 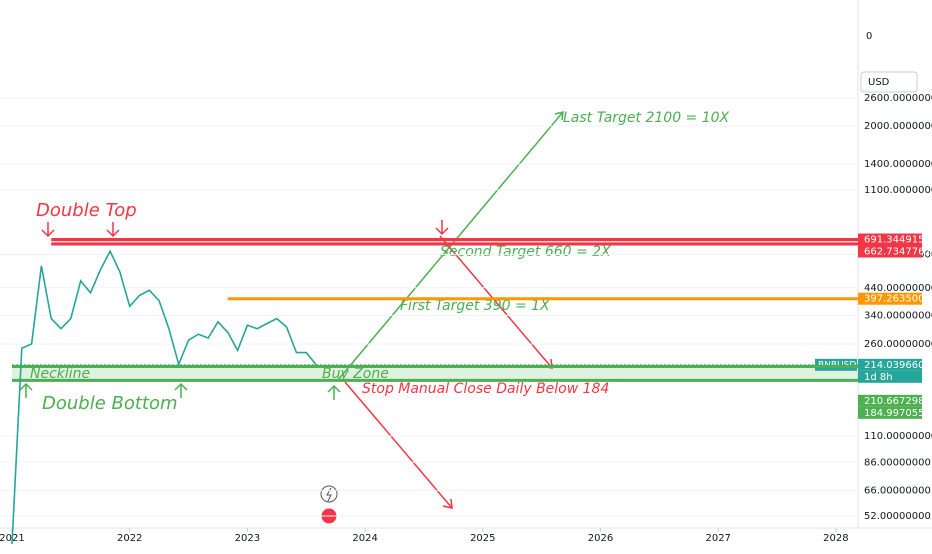 I want to click on annotation: Last Target 2100 = 10X, so click(x=646, y=118).